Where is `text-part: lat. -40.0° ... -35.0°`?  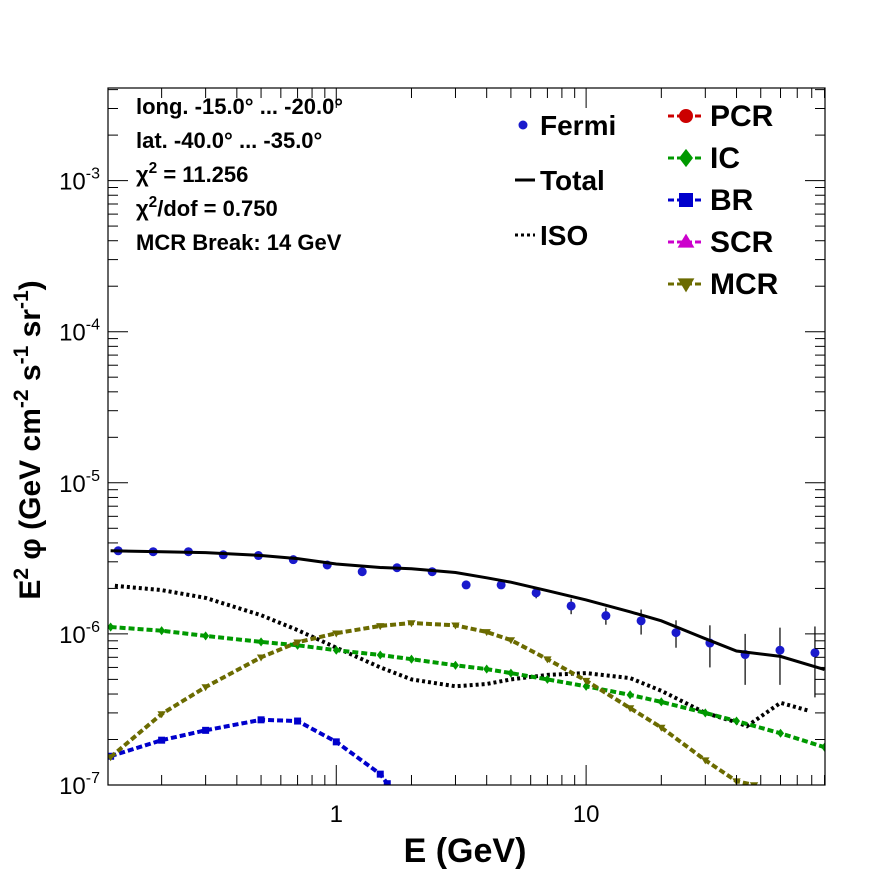 text-part: lat. -40.0° ... -35.0° is located at coordinates (229, 140).